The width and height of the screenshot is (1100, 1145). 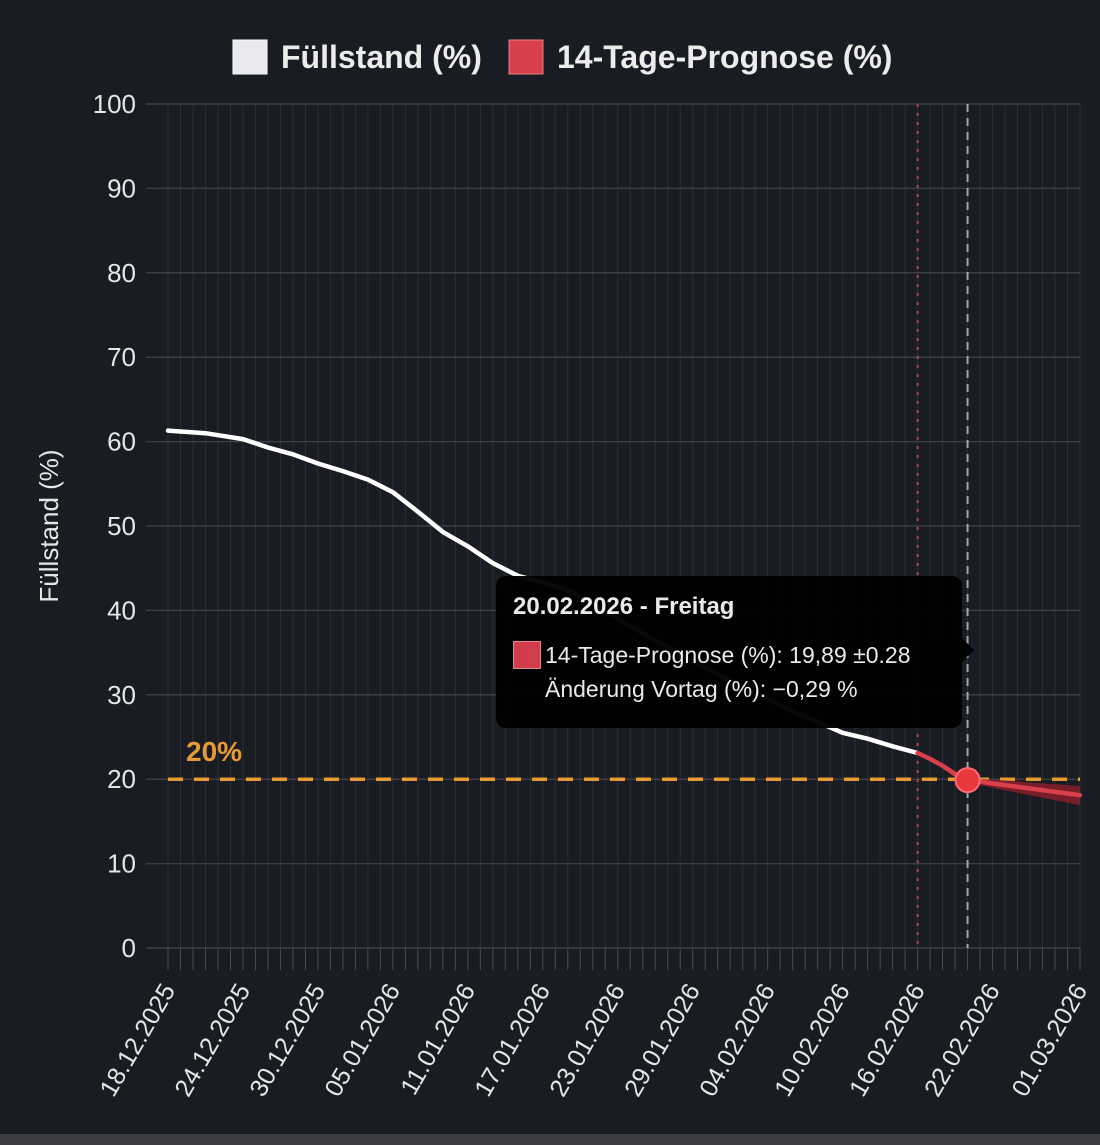 What do you see at coordinates (121, 273) in the screenshot?
I see `y-tick-label: 80` at bounding box center [121, 273].